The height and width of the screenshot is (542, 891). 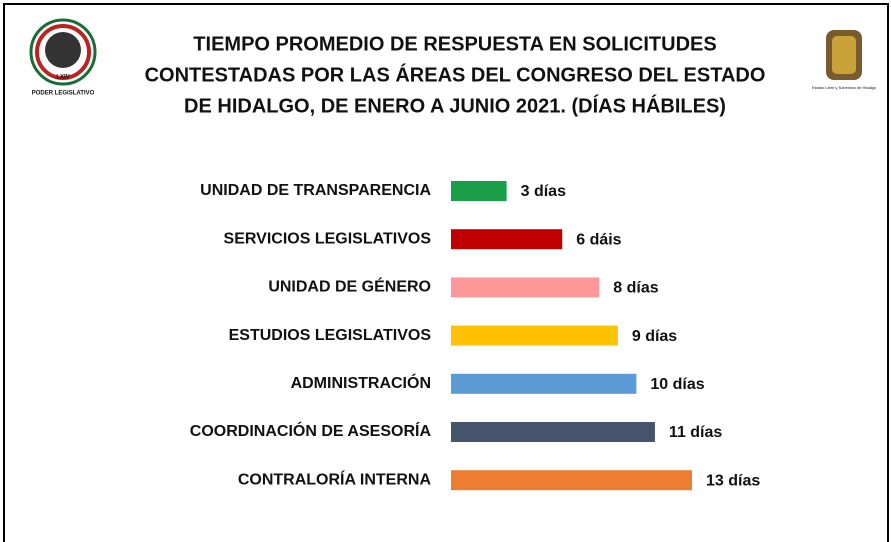 What do you see at coordinates (695, 432) in the screenshot?
I see `value-label: 11 días` at bounding box center [695, 432].